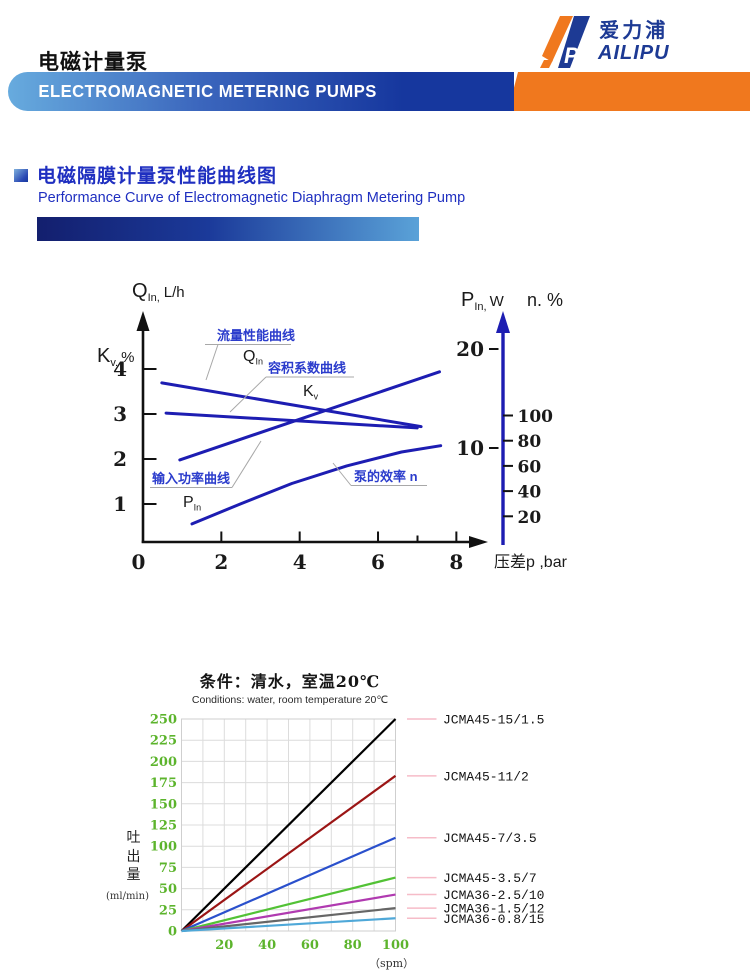  Describe the element at coordinates (483, 301) in the screenshot. I see `axis-label-power: PIn, W` at that location.